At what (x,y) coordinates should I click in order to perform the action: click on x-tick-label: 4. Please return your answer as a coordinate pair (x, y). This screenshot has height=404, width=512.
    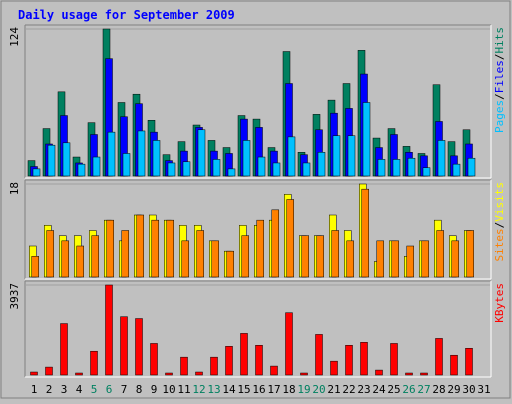
    Looking at the image, I should click on (79, 389).